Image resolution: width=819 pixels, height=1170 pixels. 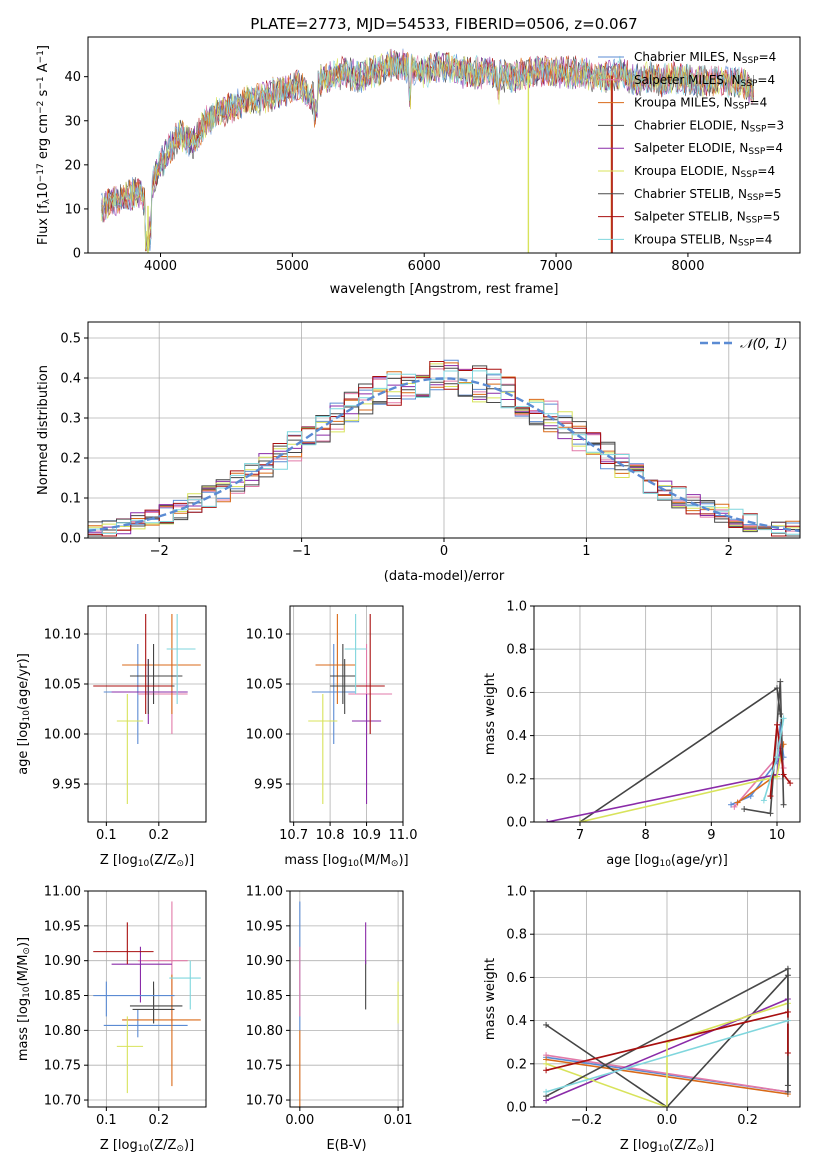 What do you see at coordinates (330, 835) in the screenshot?
I see `x-tick-label: 10.8` at bounding box center [330, 835].